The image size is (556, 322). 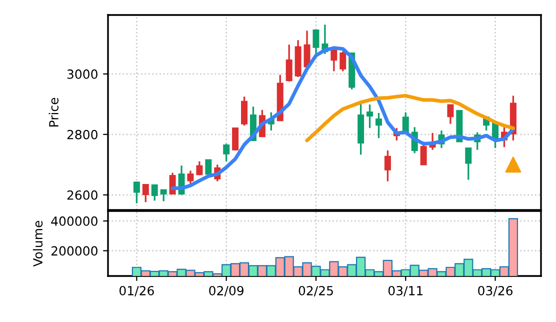 I want to click on x-tick-label: 01/26, so click(x=137, y=291).